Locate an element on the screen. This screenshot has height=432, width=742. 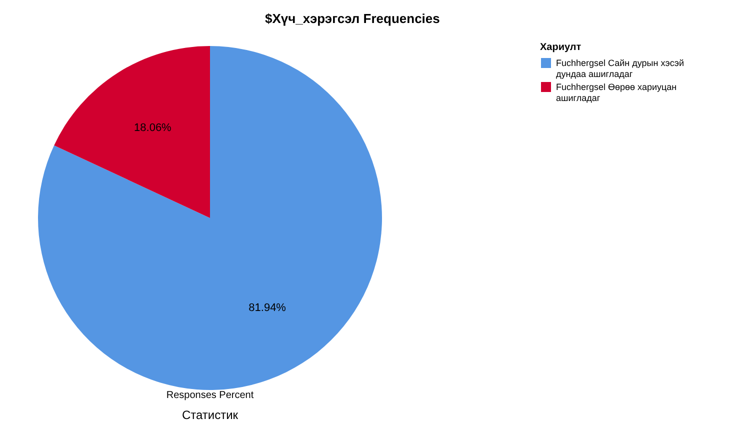
pie-slice is located at coordinates (132, 132).